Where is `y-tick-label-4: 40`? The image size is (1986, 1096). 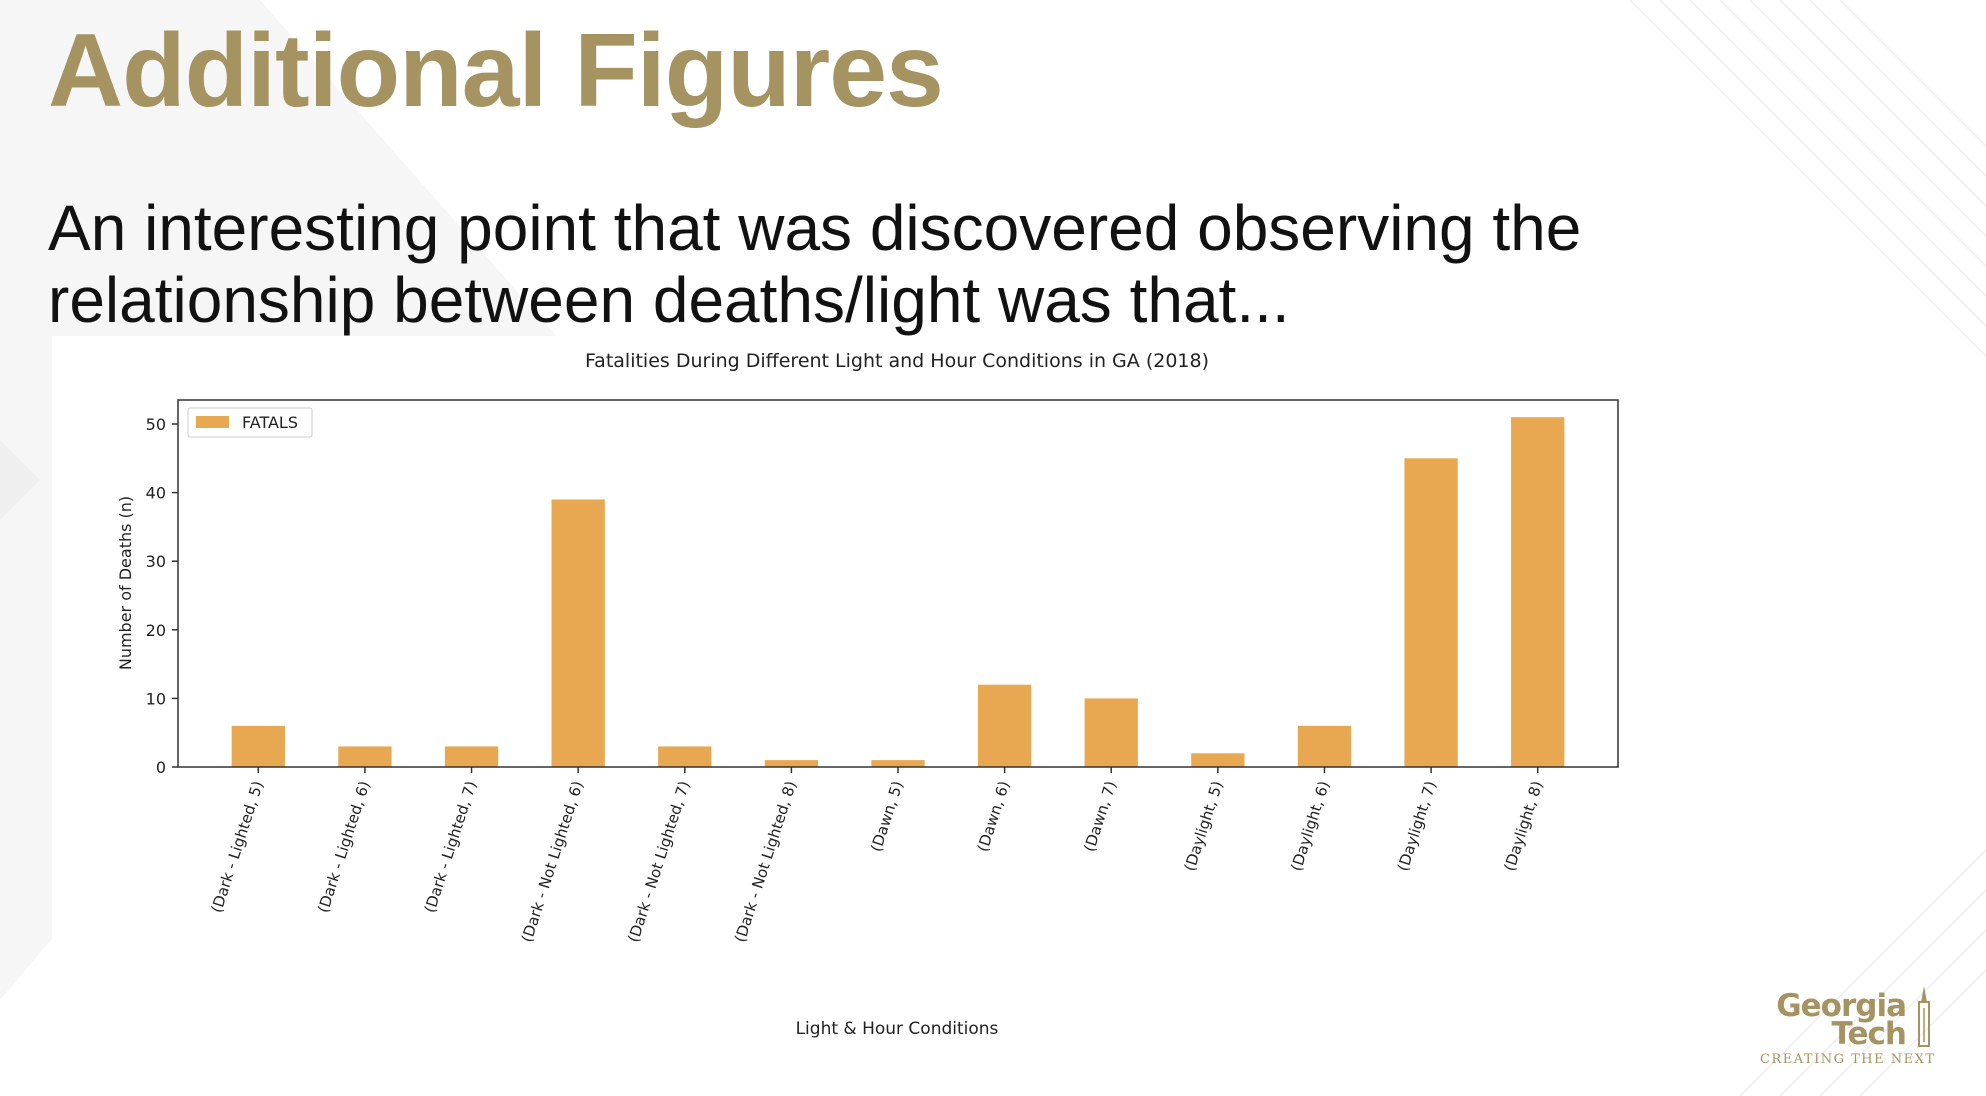 y-tick-label-4: 40 is located at coordinates (156, 493).